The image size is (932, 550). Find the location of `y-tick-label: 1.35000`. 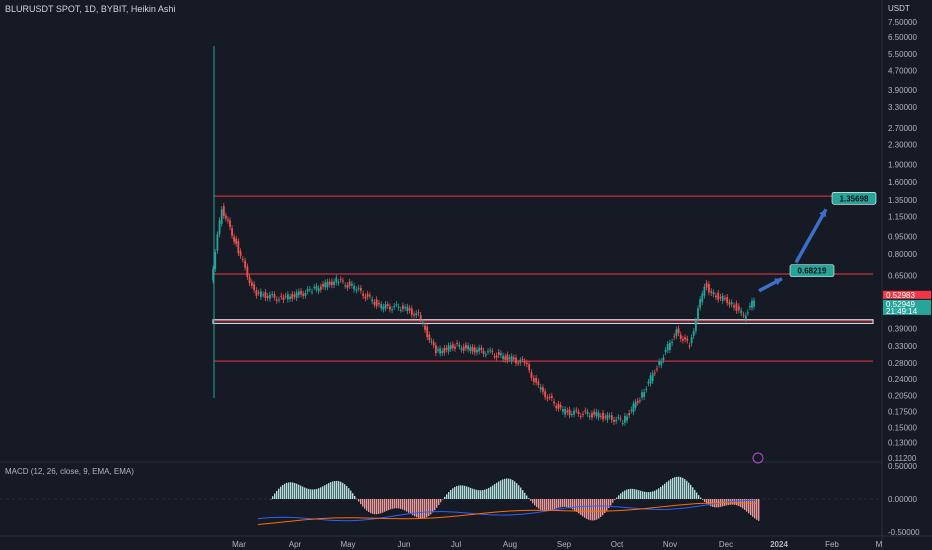

y-tick-label: 1.35000 is located at coordinates (902, 200).